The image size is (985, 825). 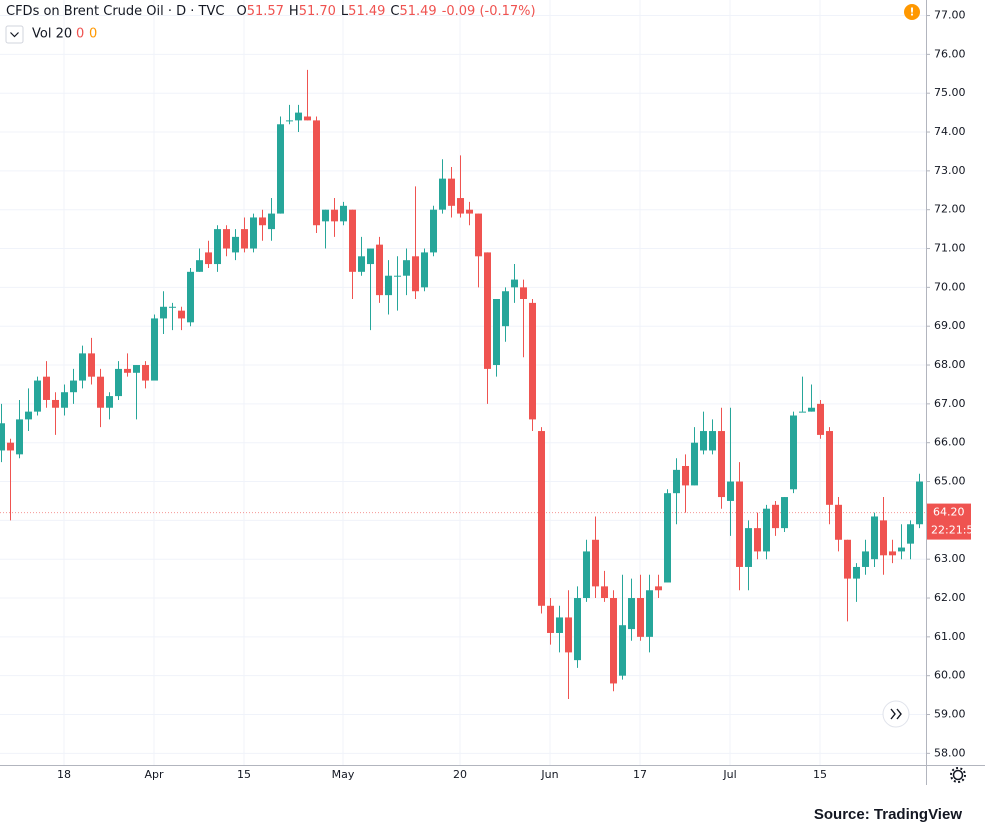 I want to click on scroll-button, so click(x=896, y=714).